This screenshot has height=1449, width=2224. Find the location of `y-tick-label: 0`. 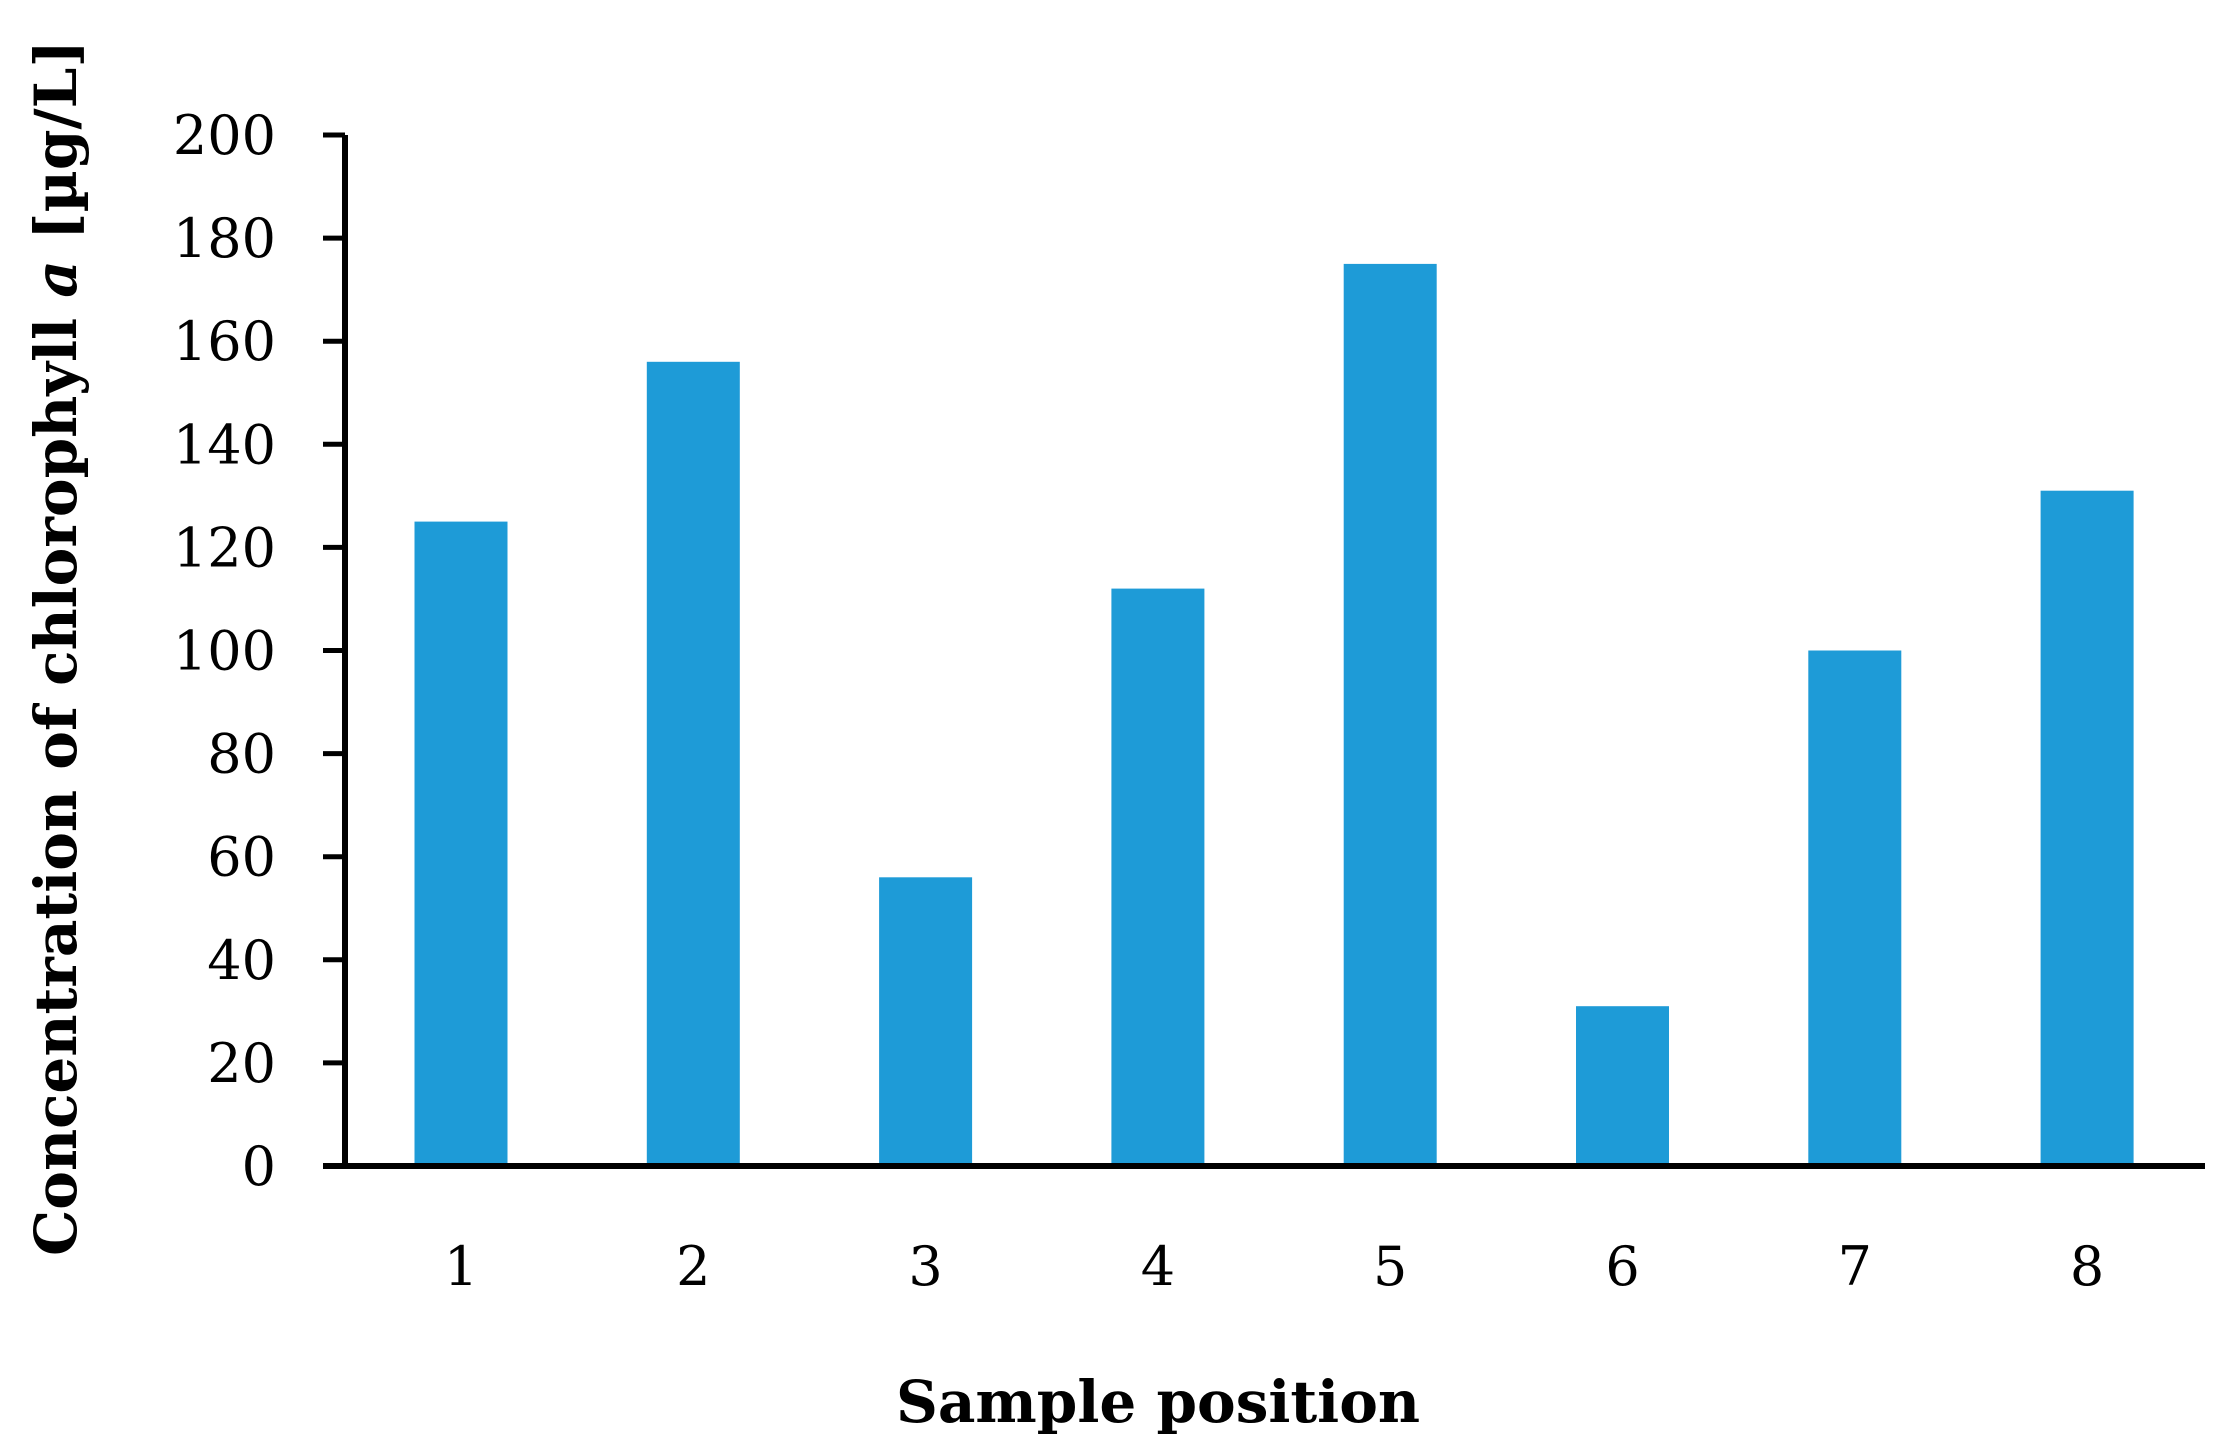

y-tick-label: 0 is located at coordinates (259, 1166).